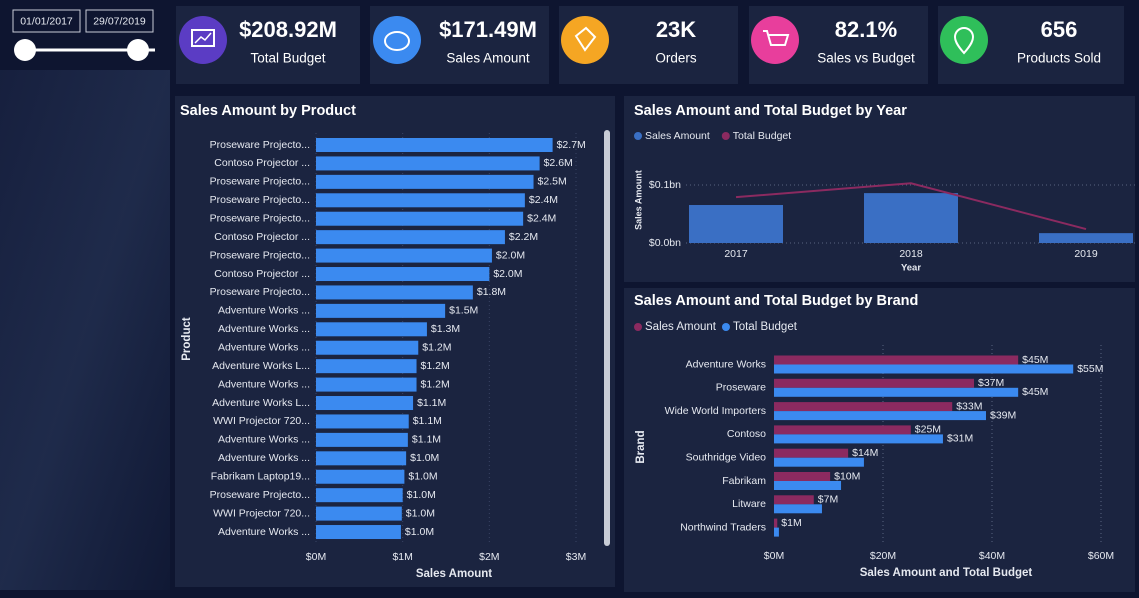 This screenshot has width=1139, height=598. What do you see at coordinates (607, 338) in the screenshot?
I see `scrollbar` at bounding box center [607, 338].